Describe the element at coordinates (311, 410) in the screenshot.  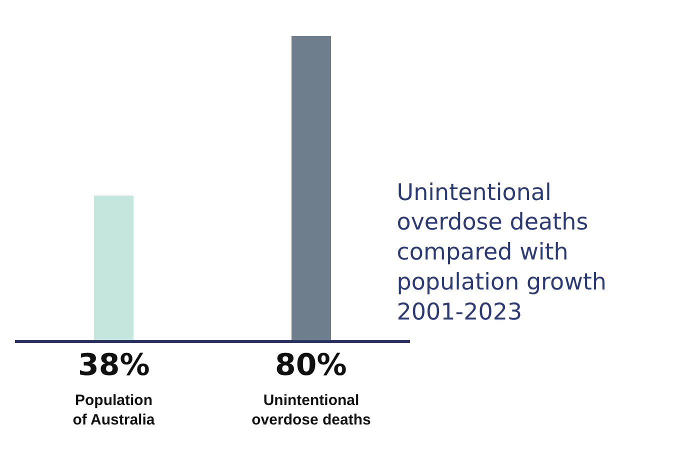
I see `x-tick-label: Unintentional overdose deaths` at that location.